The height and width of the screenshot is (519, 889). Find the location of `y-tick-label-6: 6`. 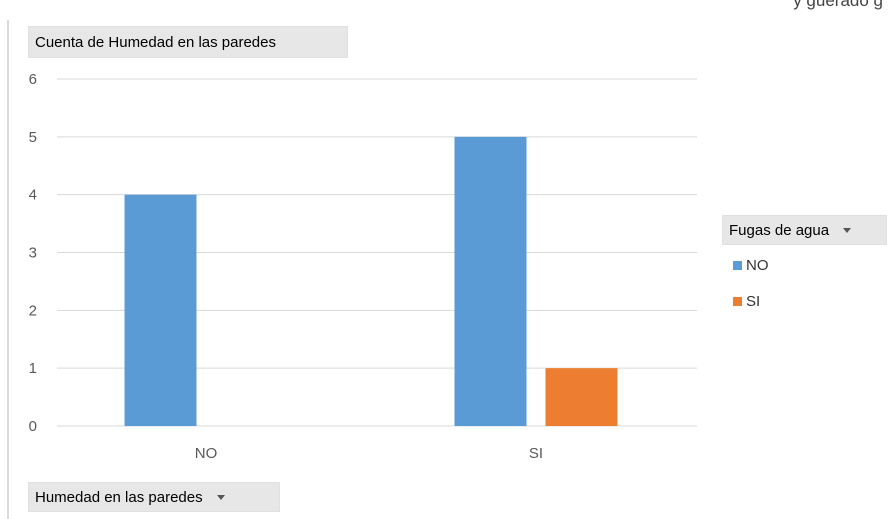

y-tick-label-6: 6 is located at coordinates (33, 79).